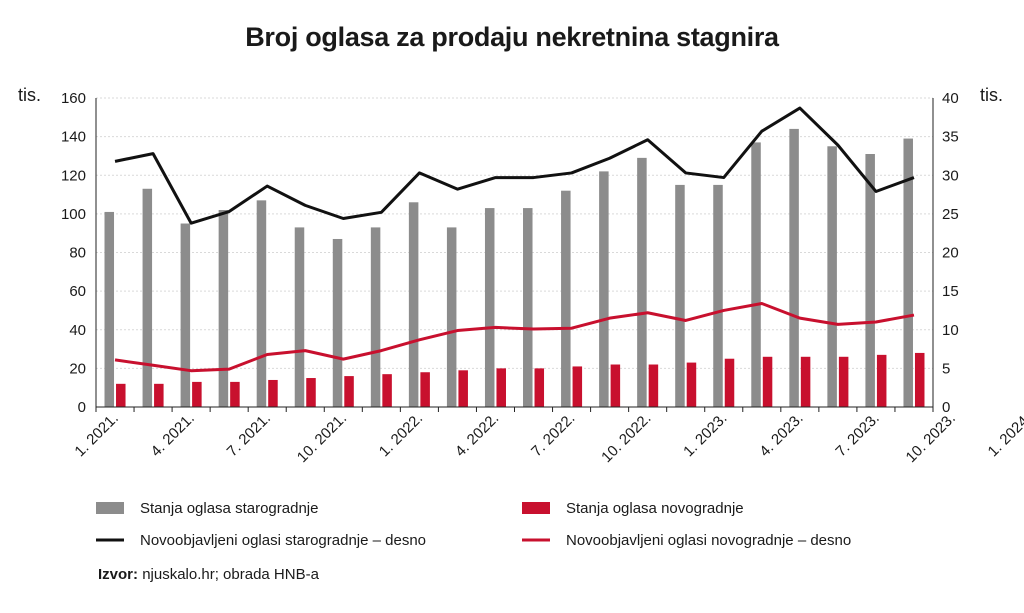 This screenshot has width=1024, height=613. What do you see at coordinates (230, 574) in the screenshot?
I see `source-text: njuskalo.hr; obrada HNB-a` at bounding box center [230, 574].